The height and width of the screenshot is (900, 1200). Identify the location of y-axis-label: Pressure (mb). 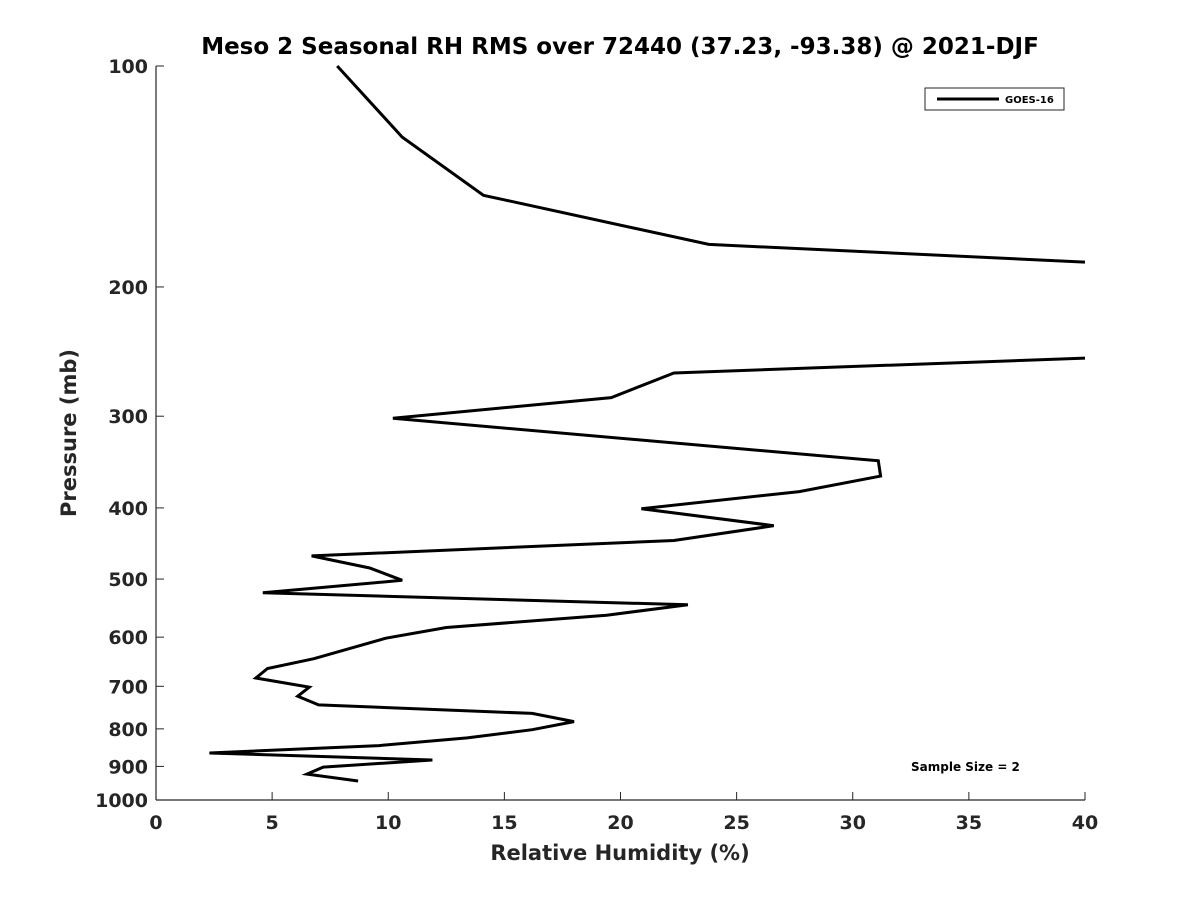
(69, 433).